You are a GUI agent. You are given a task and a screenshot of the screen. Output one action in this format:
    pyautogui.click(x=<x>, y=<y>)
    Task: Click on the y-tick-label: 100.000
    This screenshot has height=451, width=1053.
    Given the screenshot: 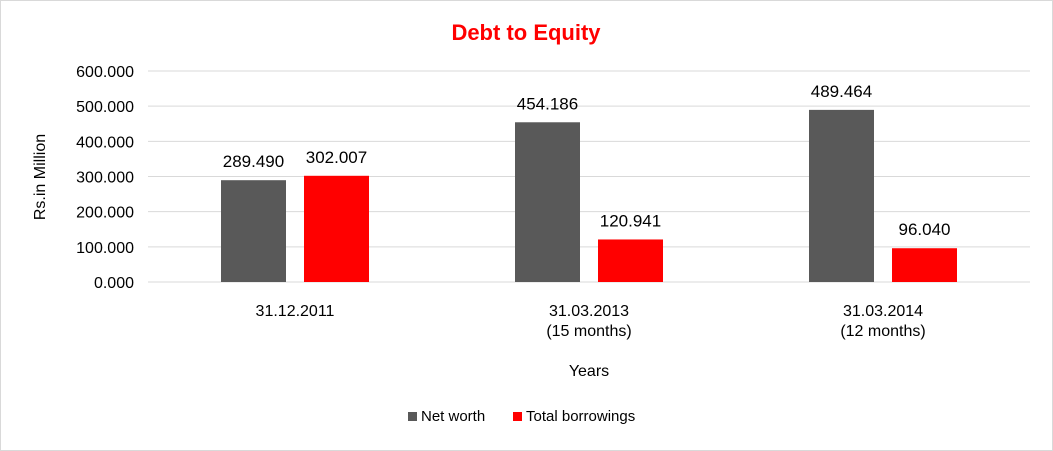 What is the action you would take?
    pyautogui.click(x=105, y=248)
    